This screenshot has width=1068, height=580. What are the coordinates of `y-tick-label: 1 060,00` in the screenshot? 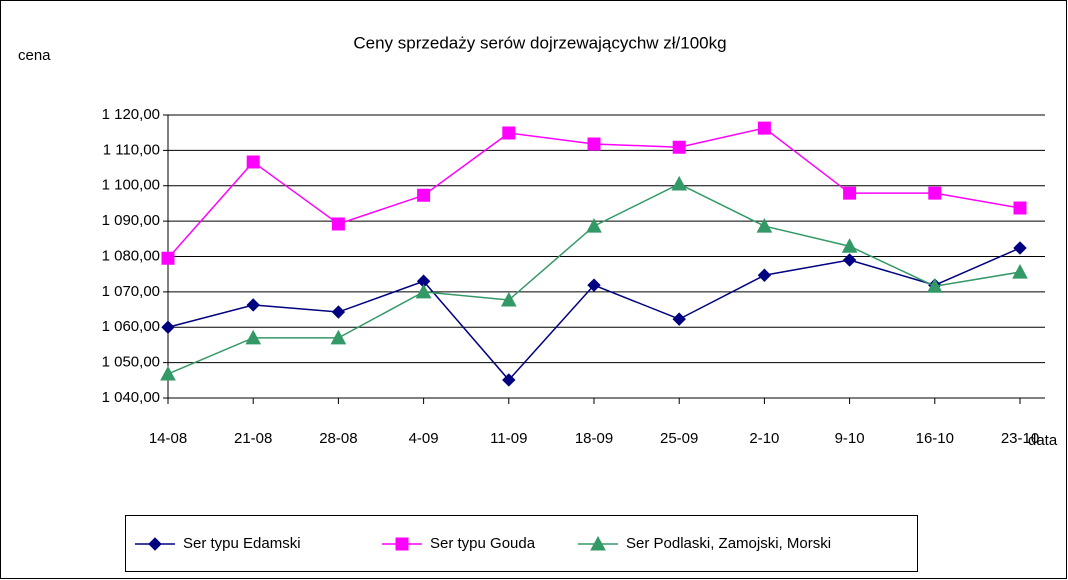 It's located at (131, 326).